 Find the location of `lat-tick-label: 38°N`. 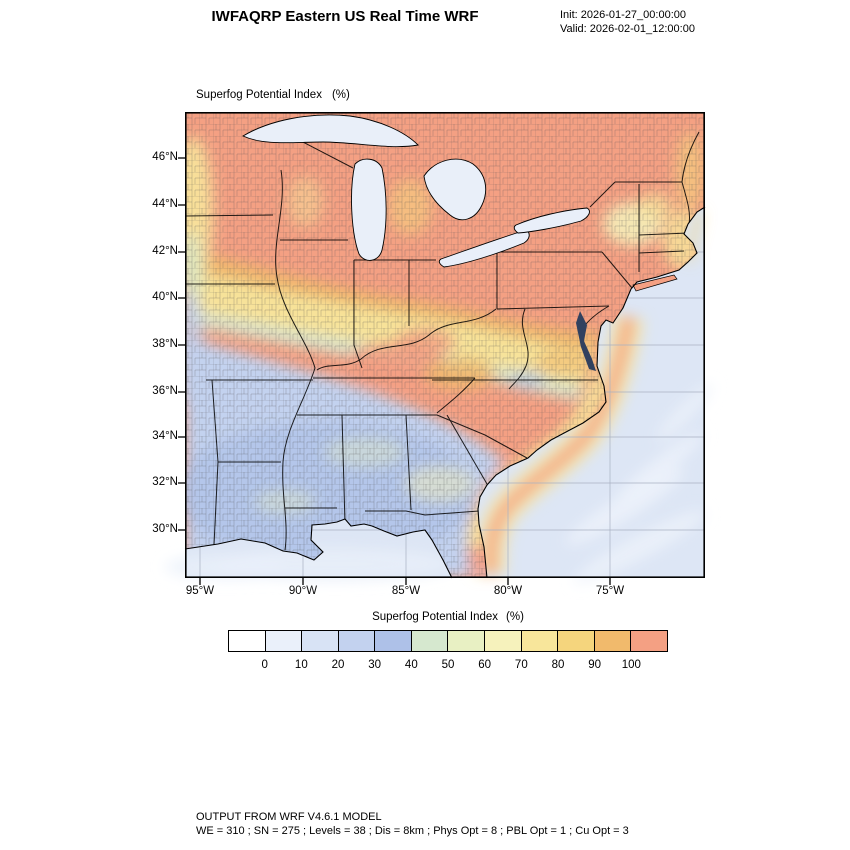

lat-tick-label: 38°N is located at coordinates (165, 344).